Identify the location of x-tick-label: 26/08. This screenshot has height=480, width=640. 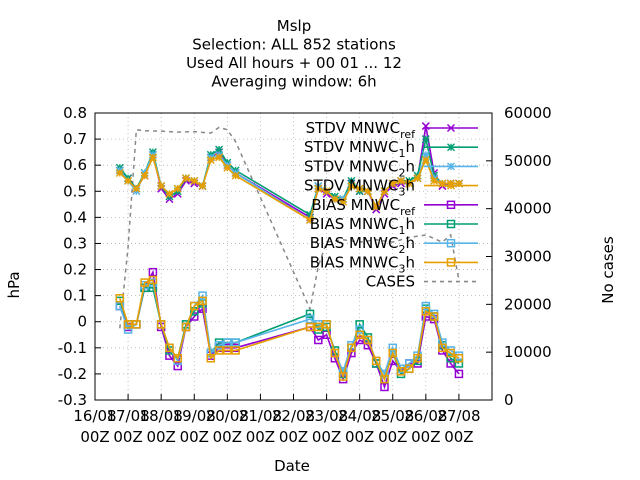
(425, 416).